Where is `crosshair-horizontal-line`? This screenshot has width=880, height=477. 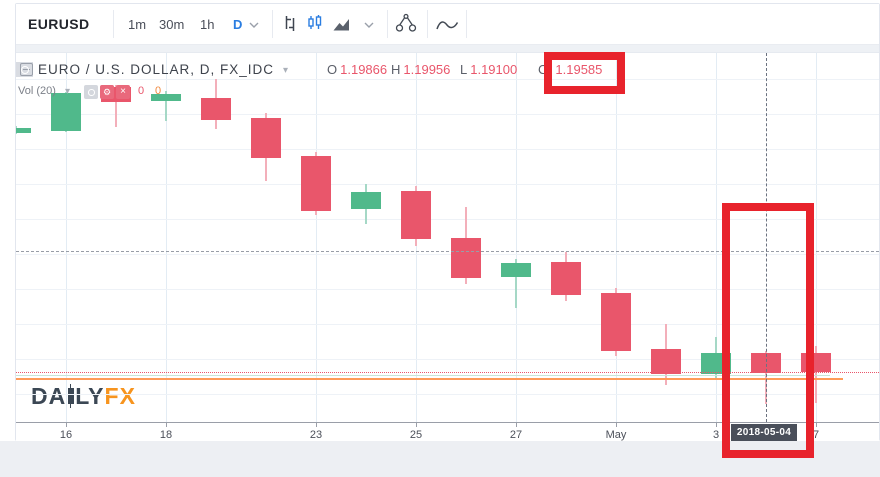 crosshair-horizontal-line is located at coordinates (447, 251).